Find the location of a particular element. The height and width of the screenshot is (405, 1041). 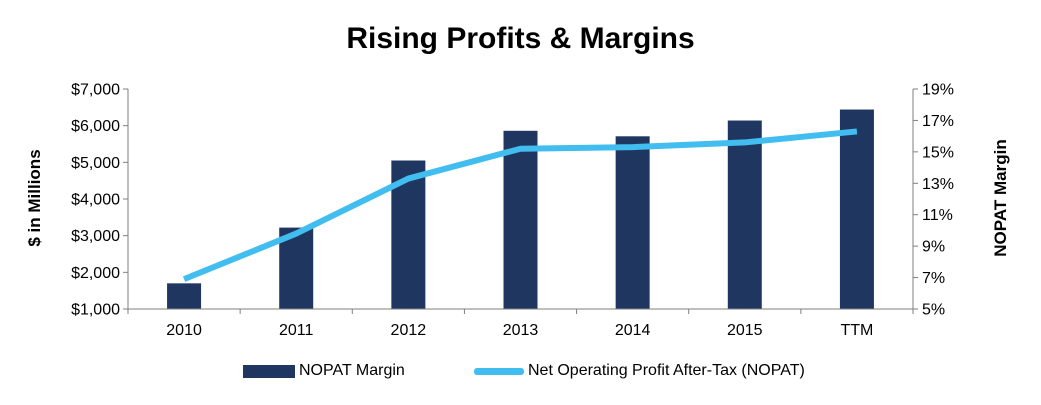

x-tick-label: 2010 is located at coordinates (184, 330).